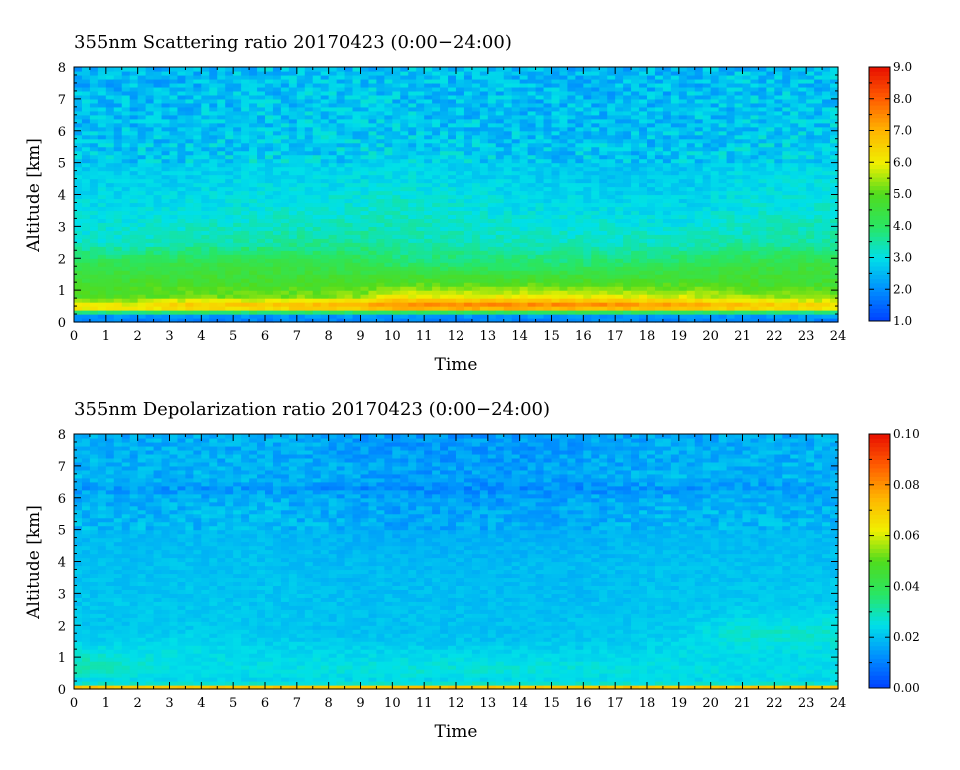 The image size is (960, 770). What do you see at coordinates (392, 703) in the screenshot?
I see `depolarization-x-tick-label: 10` at bounding box center [392, 703].